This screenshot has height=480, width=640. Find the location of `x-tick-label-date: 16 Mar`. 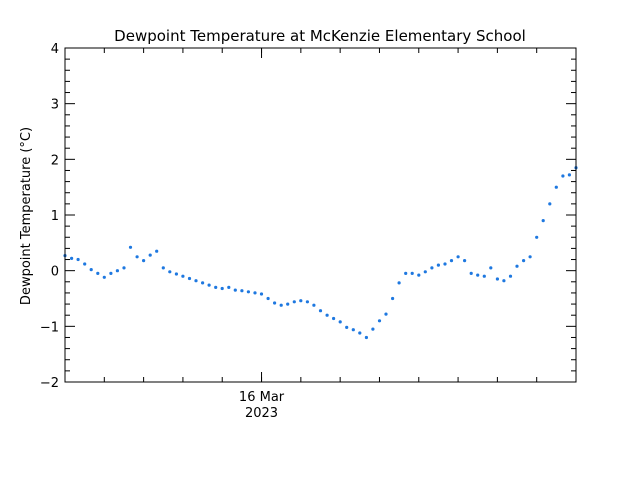

x-tick-label-date: 16 Mar is located at coordinates (262, 397).